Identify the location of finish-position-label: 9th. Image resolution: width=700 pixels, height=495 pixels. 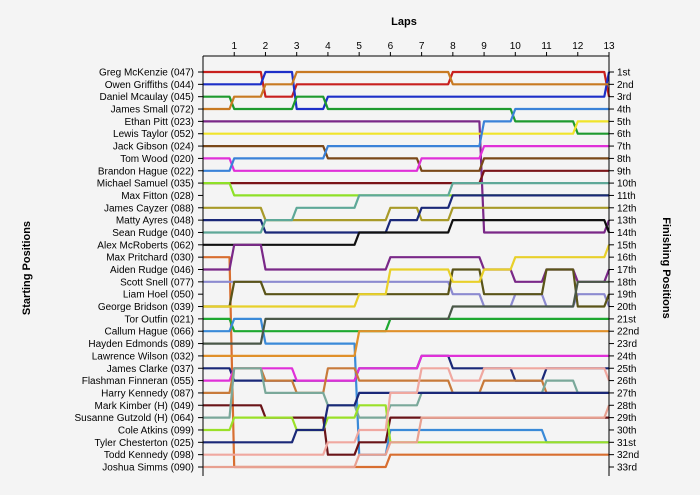
(624, 171).